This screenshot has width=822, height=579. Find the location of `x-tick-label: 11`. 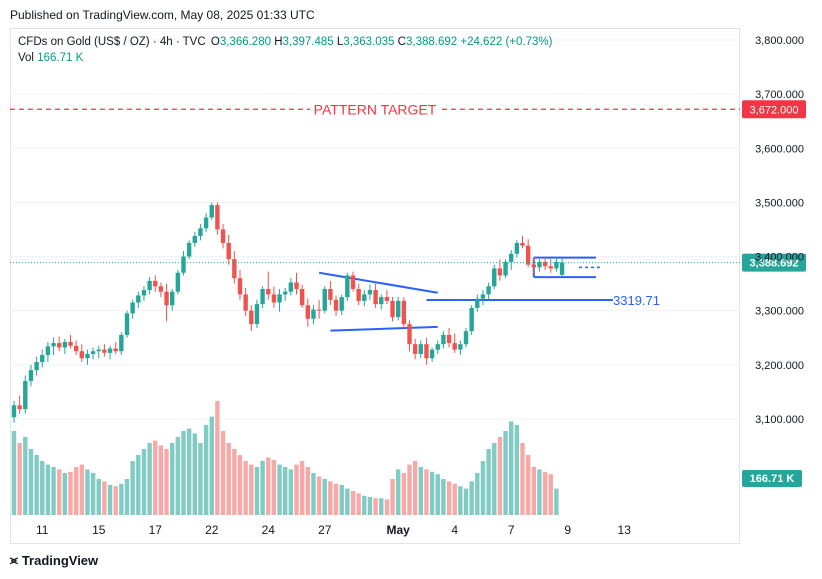

x-tick-label: 11 is located at coordinates (42, 530).